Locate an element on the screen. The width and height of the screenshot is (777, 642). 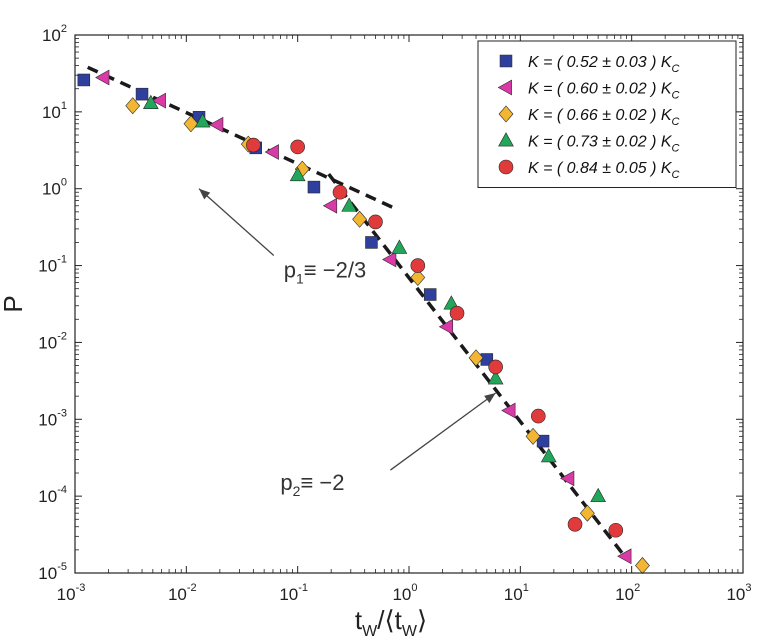
y-tick-label: 10⁰ is located at coordinates (54, 188).